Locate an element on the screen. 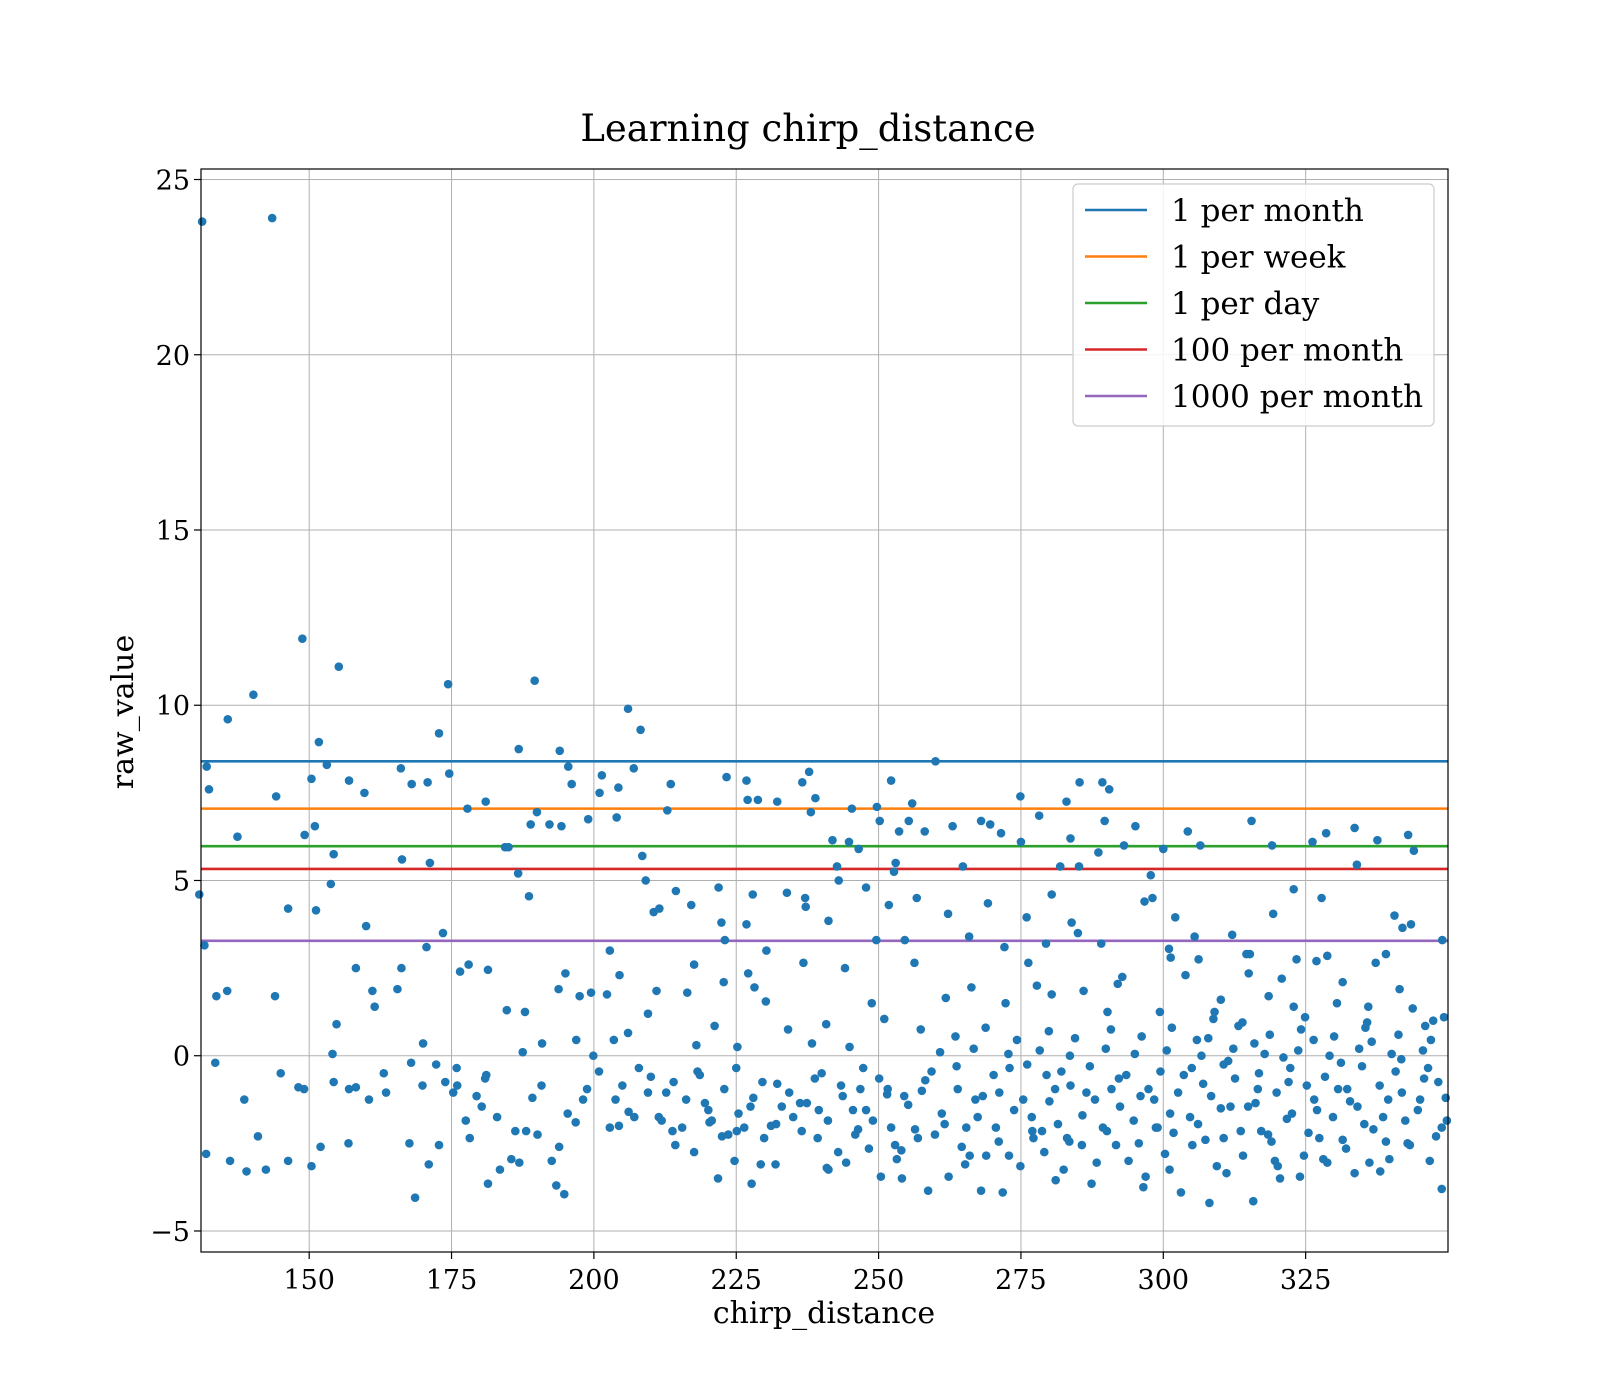 This screenshot has height=1400, width=1600. legend-box is located at coordinates (1253, 305).